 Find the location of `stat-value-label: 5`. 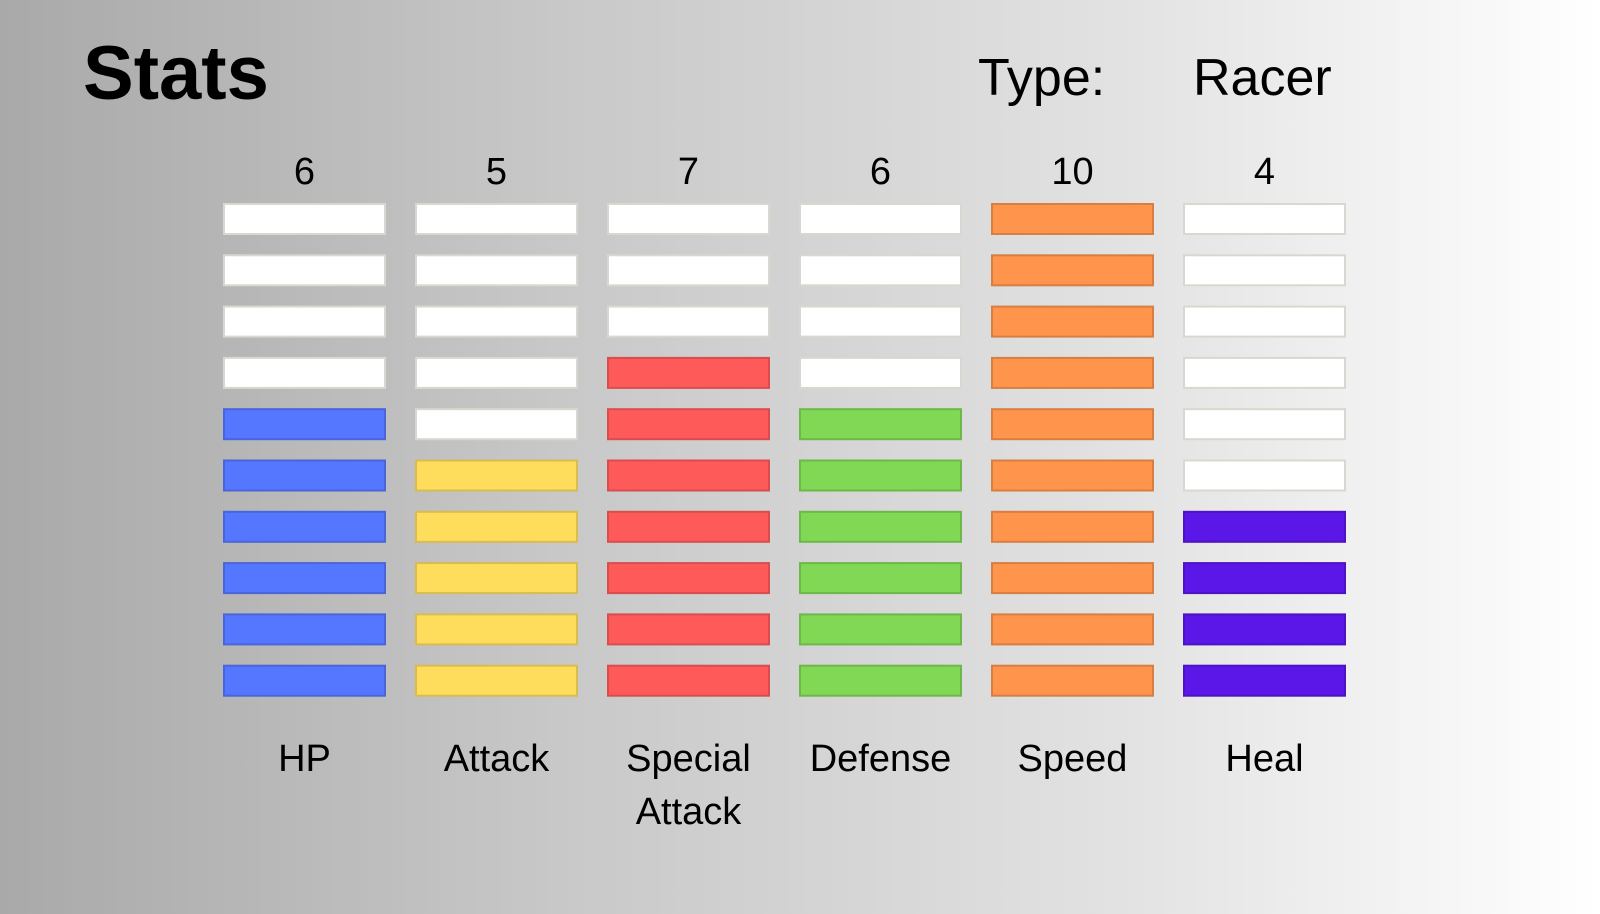

stat-value-label: 5 is located at coordinates (496, 172).